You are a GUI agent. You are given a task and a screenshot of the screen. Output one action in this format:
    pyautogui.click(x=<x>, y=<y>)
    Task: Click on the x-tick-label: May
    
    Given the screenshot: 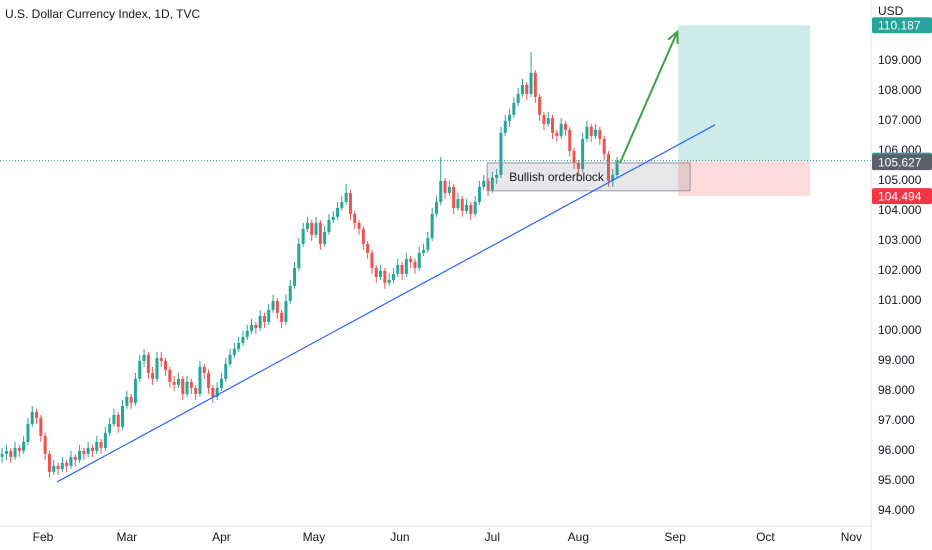 What is the action you would take?
    pyautogui.click(x=314, y=537)
    